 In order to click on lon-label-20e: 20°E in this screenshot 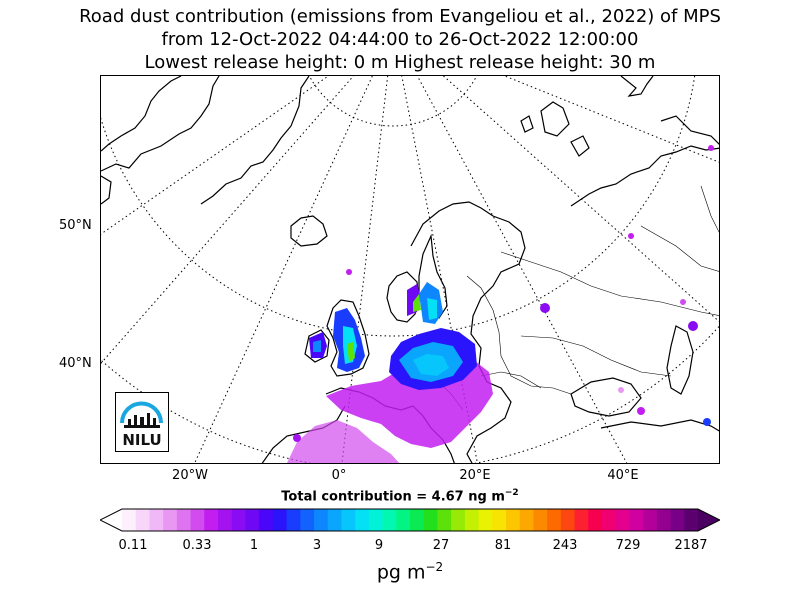, I will do `click(475, 475)`.